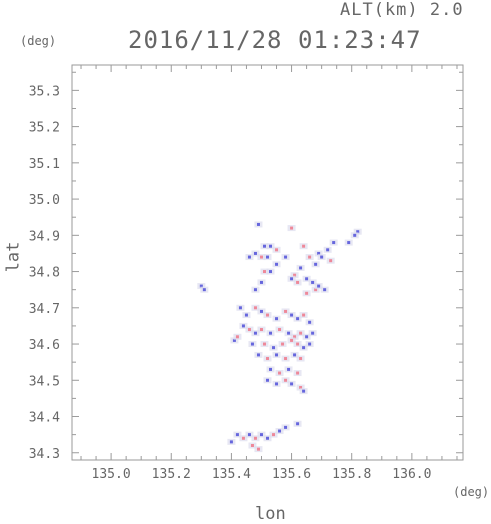 The width and height of the screenshot is (491, 524). I want to click on x-tick-label: 135.2, so click(171, 474).